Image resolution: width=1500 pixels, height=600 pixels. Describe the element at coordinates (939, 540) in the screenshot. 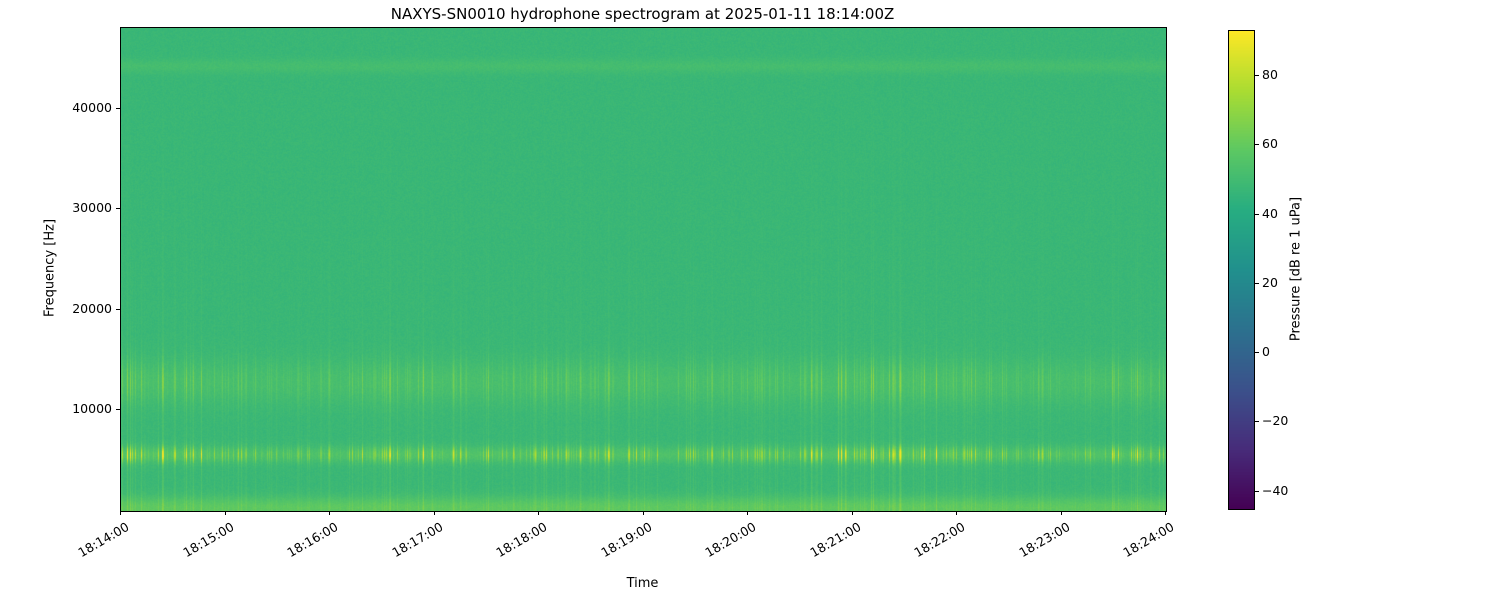

I see `x-tick-label: 18:22:00` at that location.